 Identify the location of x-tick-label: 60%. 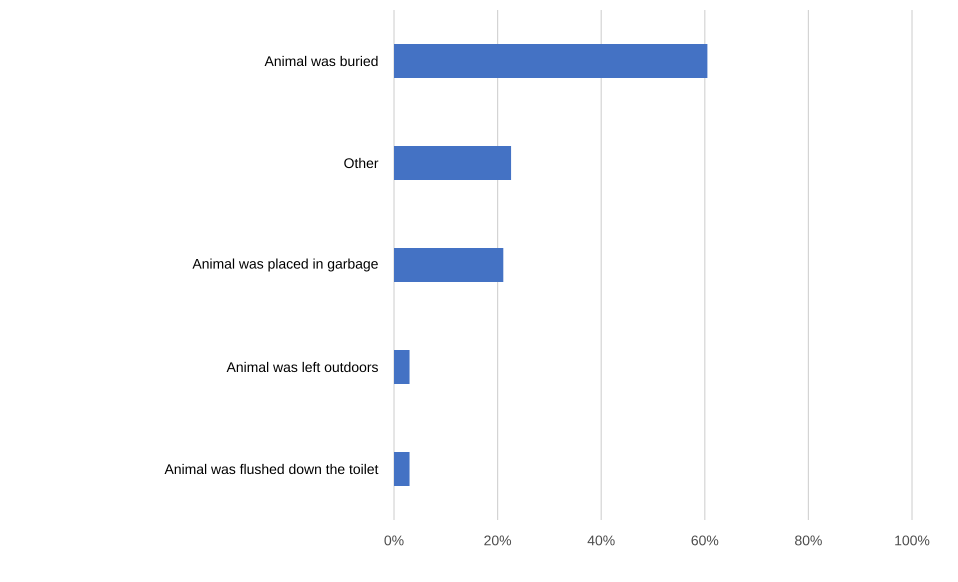
(705, 540).